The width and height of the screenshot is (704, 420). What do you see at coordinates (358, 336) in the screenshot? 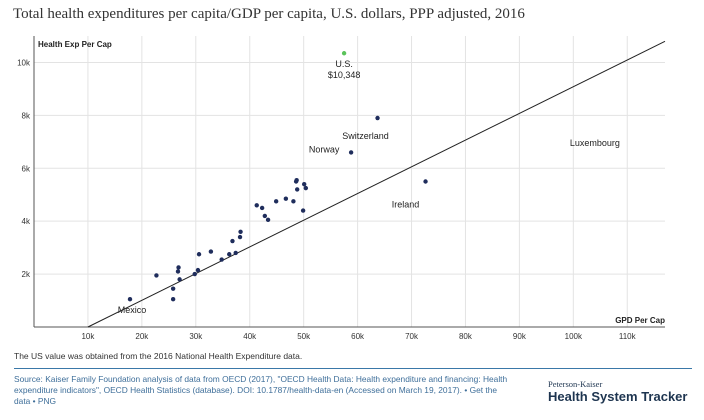
I see `x-tick-label: 60k` at bounding box center [358, 336].